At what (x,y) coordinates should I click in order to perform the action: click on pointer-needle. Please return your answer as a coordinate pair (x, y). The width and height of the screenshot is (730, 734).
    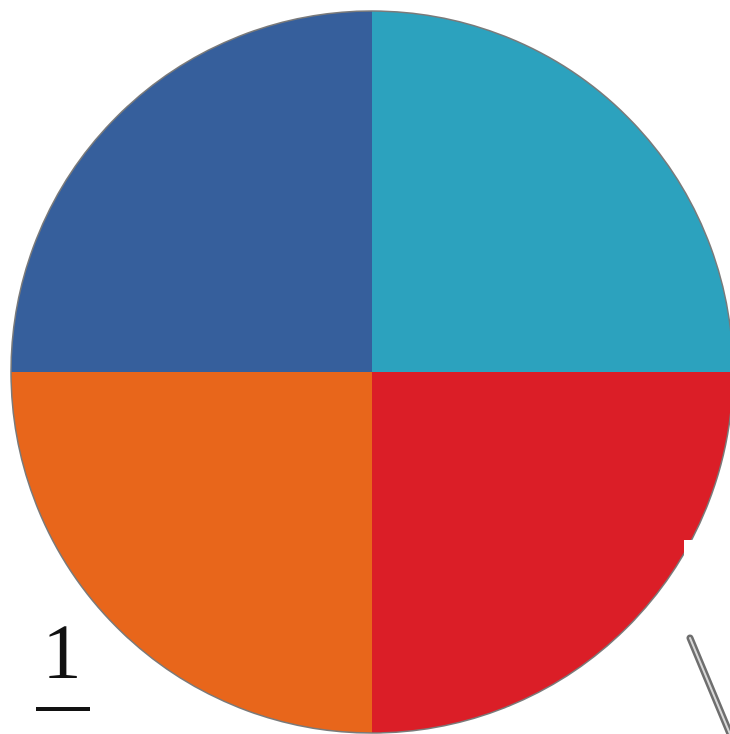
    Looking at the image, I should click on (708, 684).